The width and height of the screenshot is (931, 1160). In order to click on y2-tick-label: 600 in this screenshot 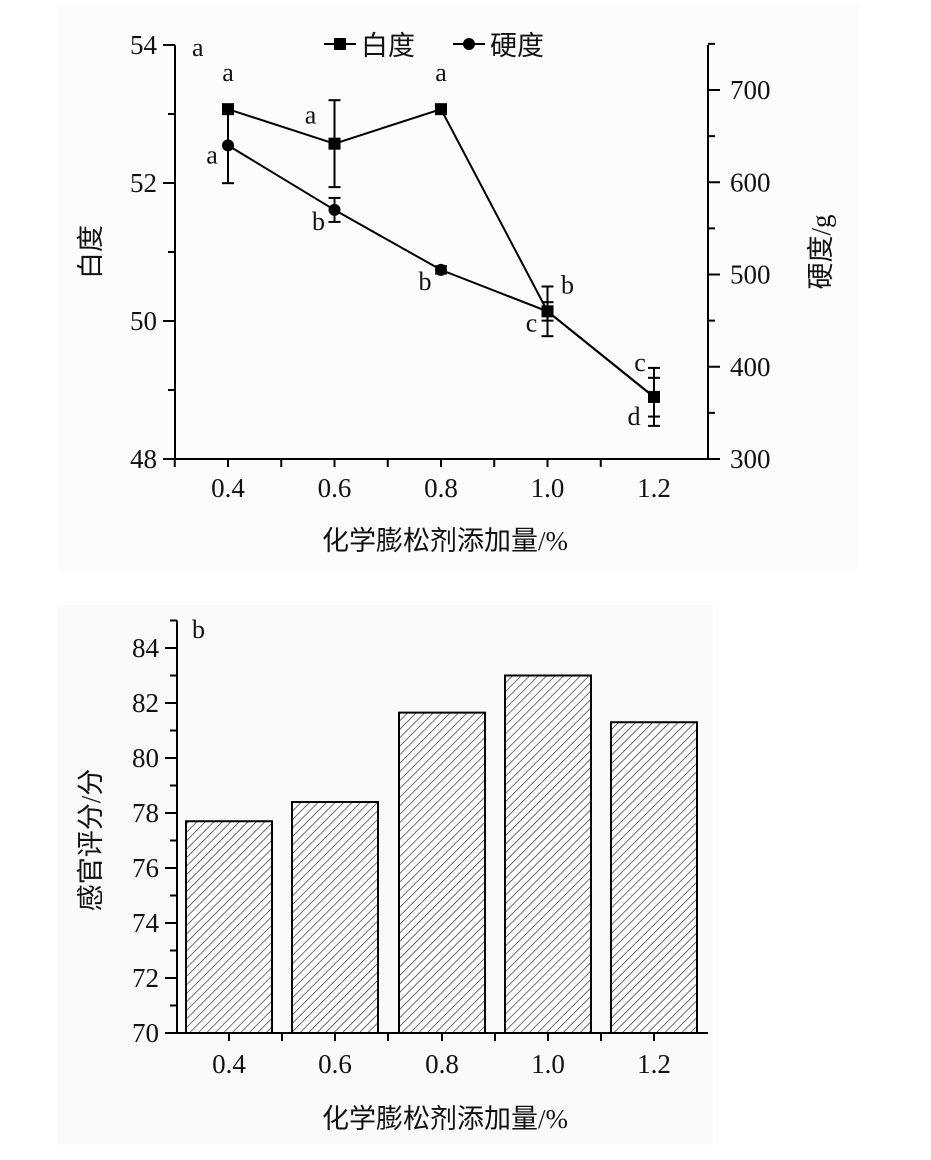, I will do `click(750, 182)`.